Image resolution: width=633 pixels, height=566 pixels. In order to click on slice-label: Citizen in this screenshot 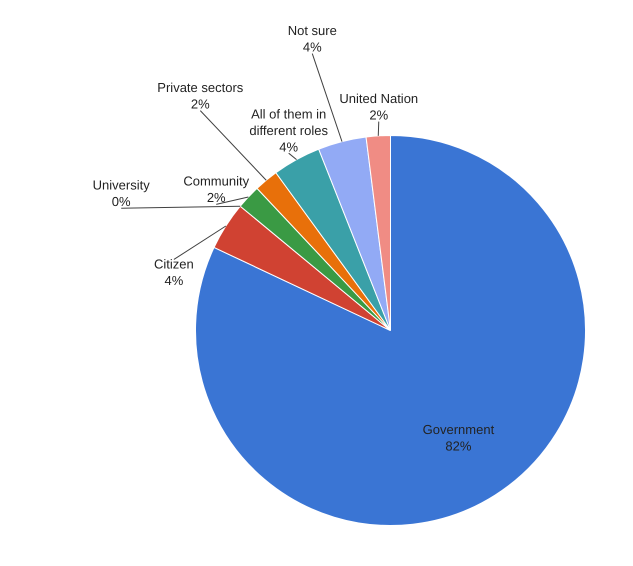, I will do `click(174, 264)`.